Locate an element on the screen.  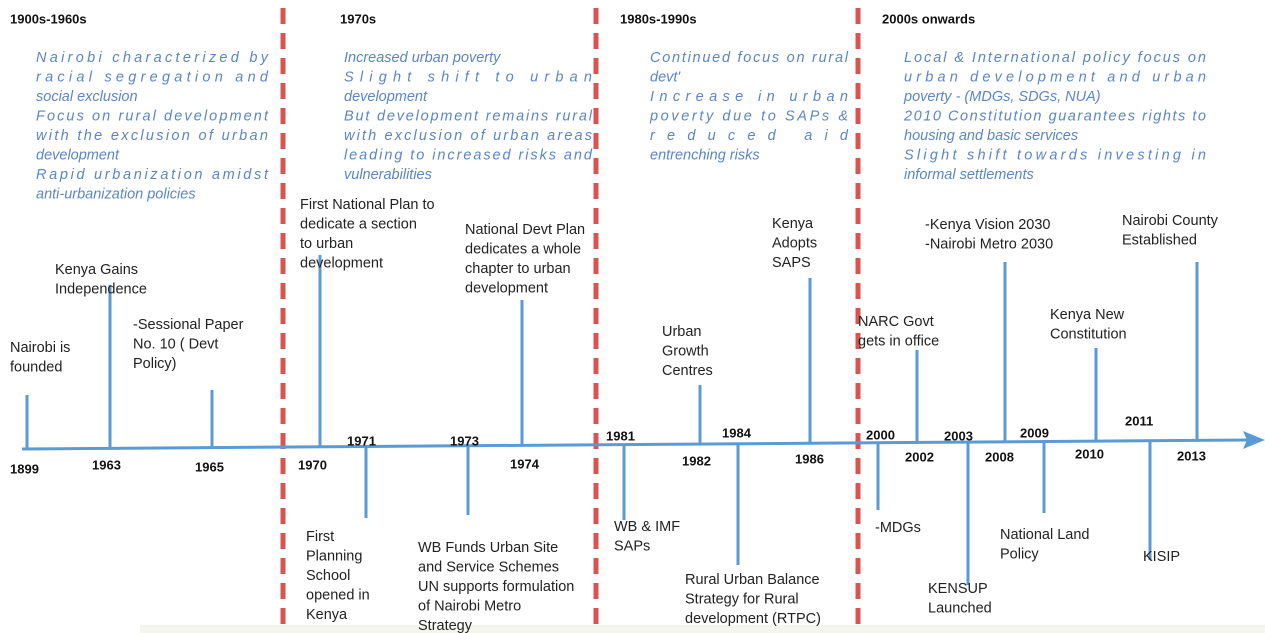
bullet-line: But development remains rural is located at coordinates (468, 116).